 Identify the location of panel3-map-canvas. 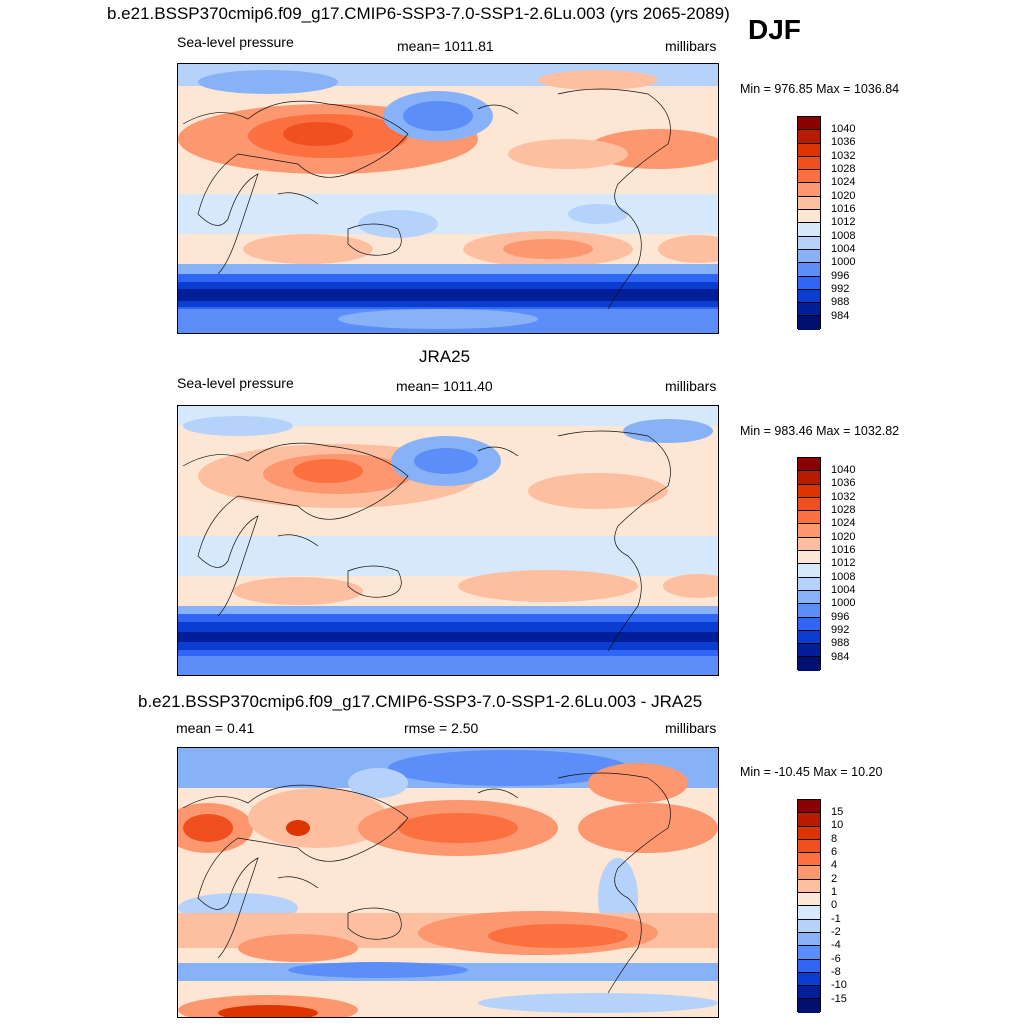
(448, 882).